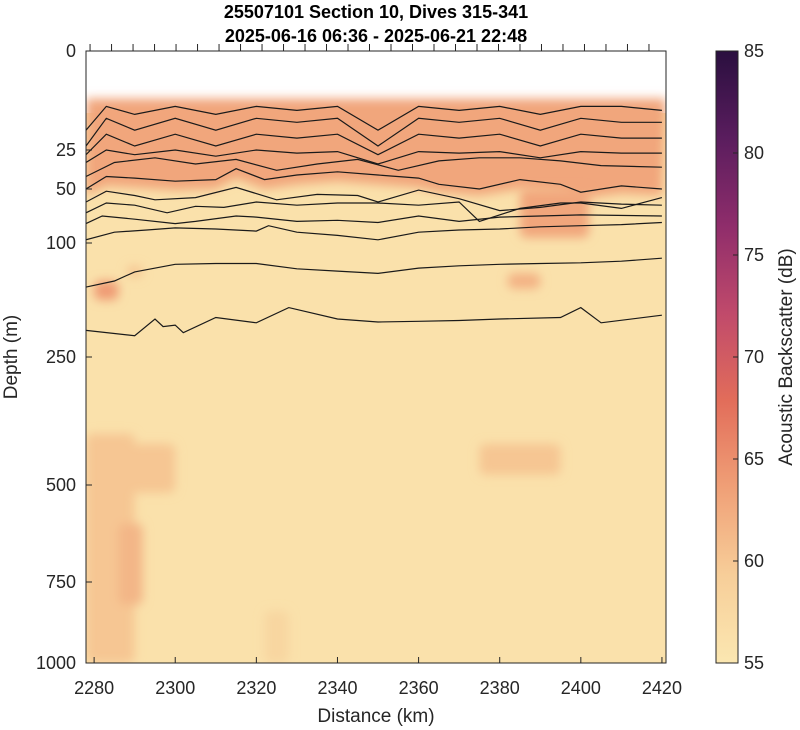 This screenshot has height=730, width=800. What do you see at coordinates (662, 688) in the screenshot?
I see `x-tick-label: 2420` at bounding box center [662, 688].